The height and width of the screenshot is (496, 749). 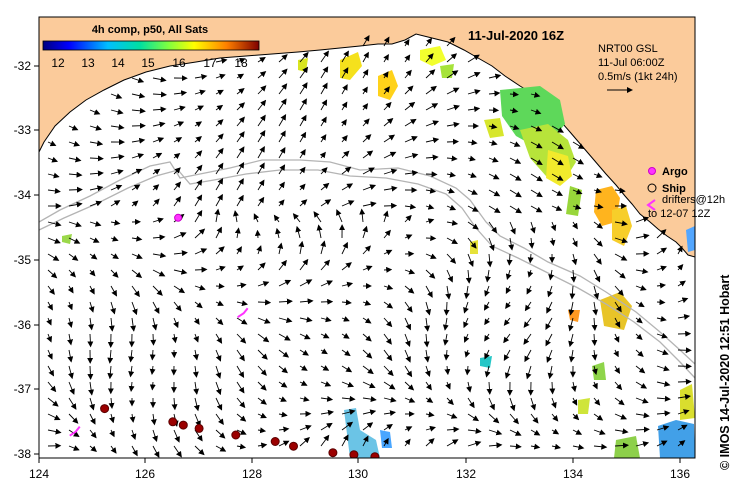 What do you see at coordinates (23, 260) in the screenshot?
I see `y-tick-label: -35` at bounding box center [23, 260].